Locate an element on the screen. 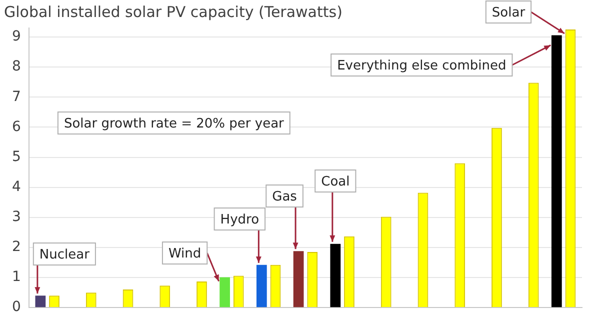 The height and width of the screenshot is (330, 590). y-tick-label: 8 is located at coordinates (16, 66).